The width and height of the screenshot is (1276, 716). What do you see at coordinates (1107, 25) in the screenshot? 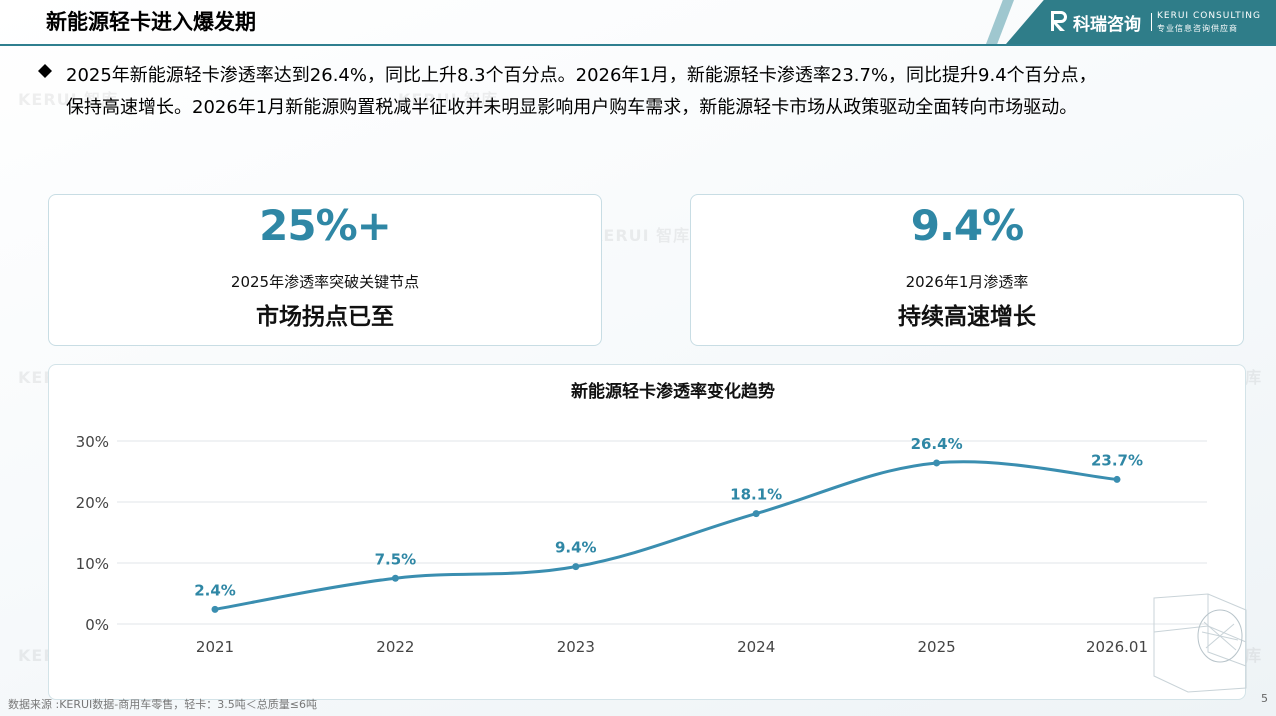
I see `brand-name: 科瑞咨询` at bounding box center [1107, 25].